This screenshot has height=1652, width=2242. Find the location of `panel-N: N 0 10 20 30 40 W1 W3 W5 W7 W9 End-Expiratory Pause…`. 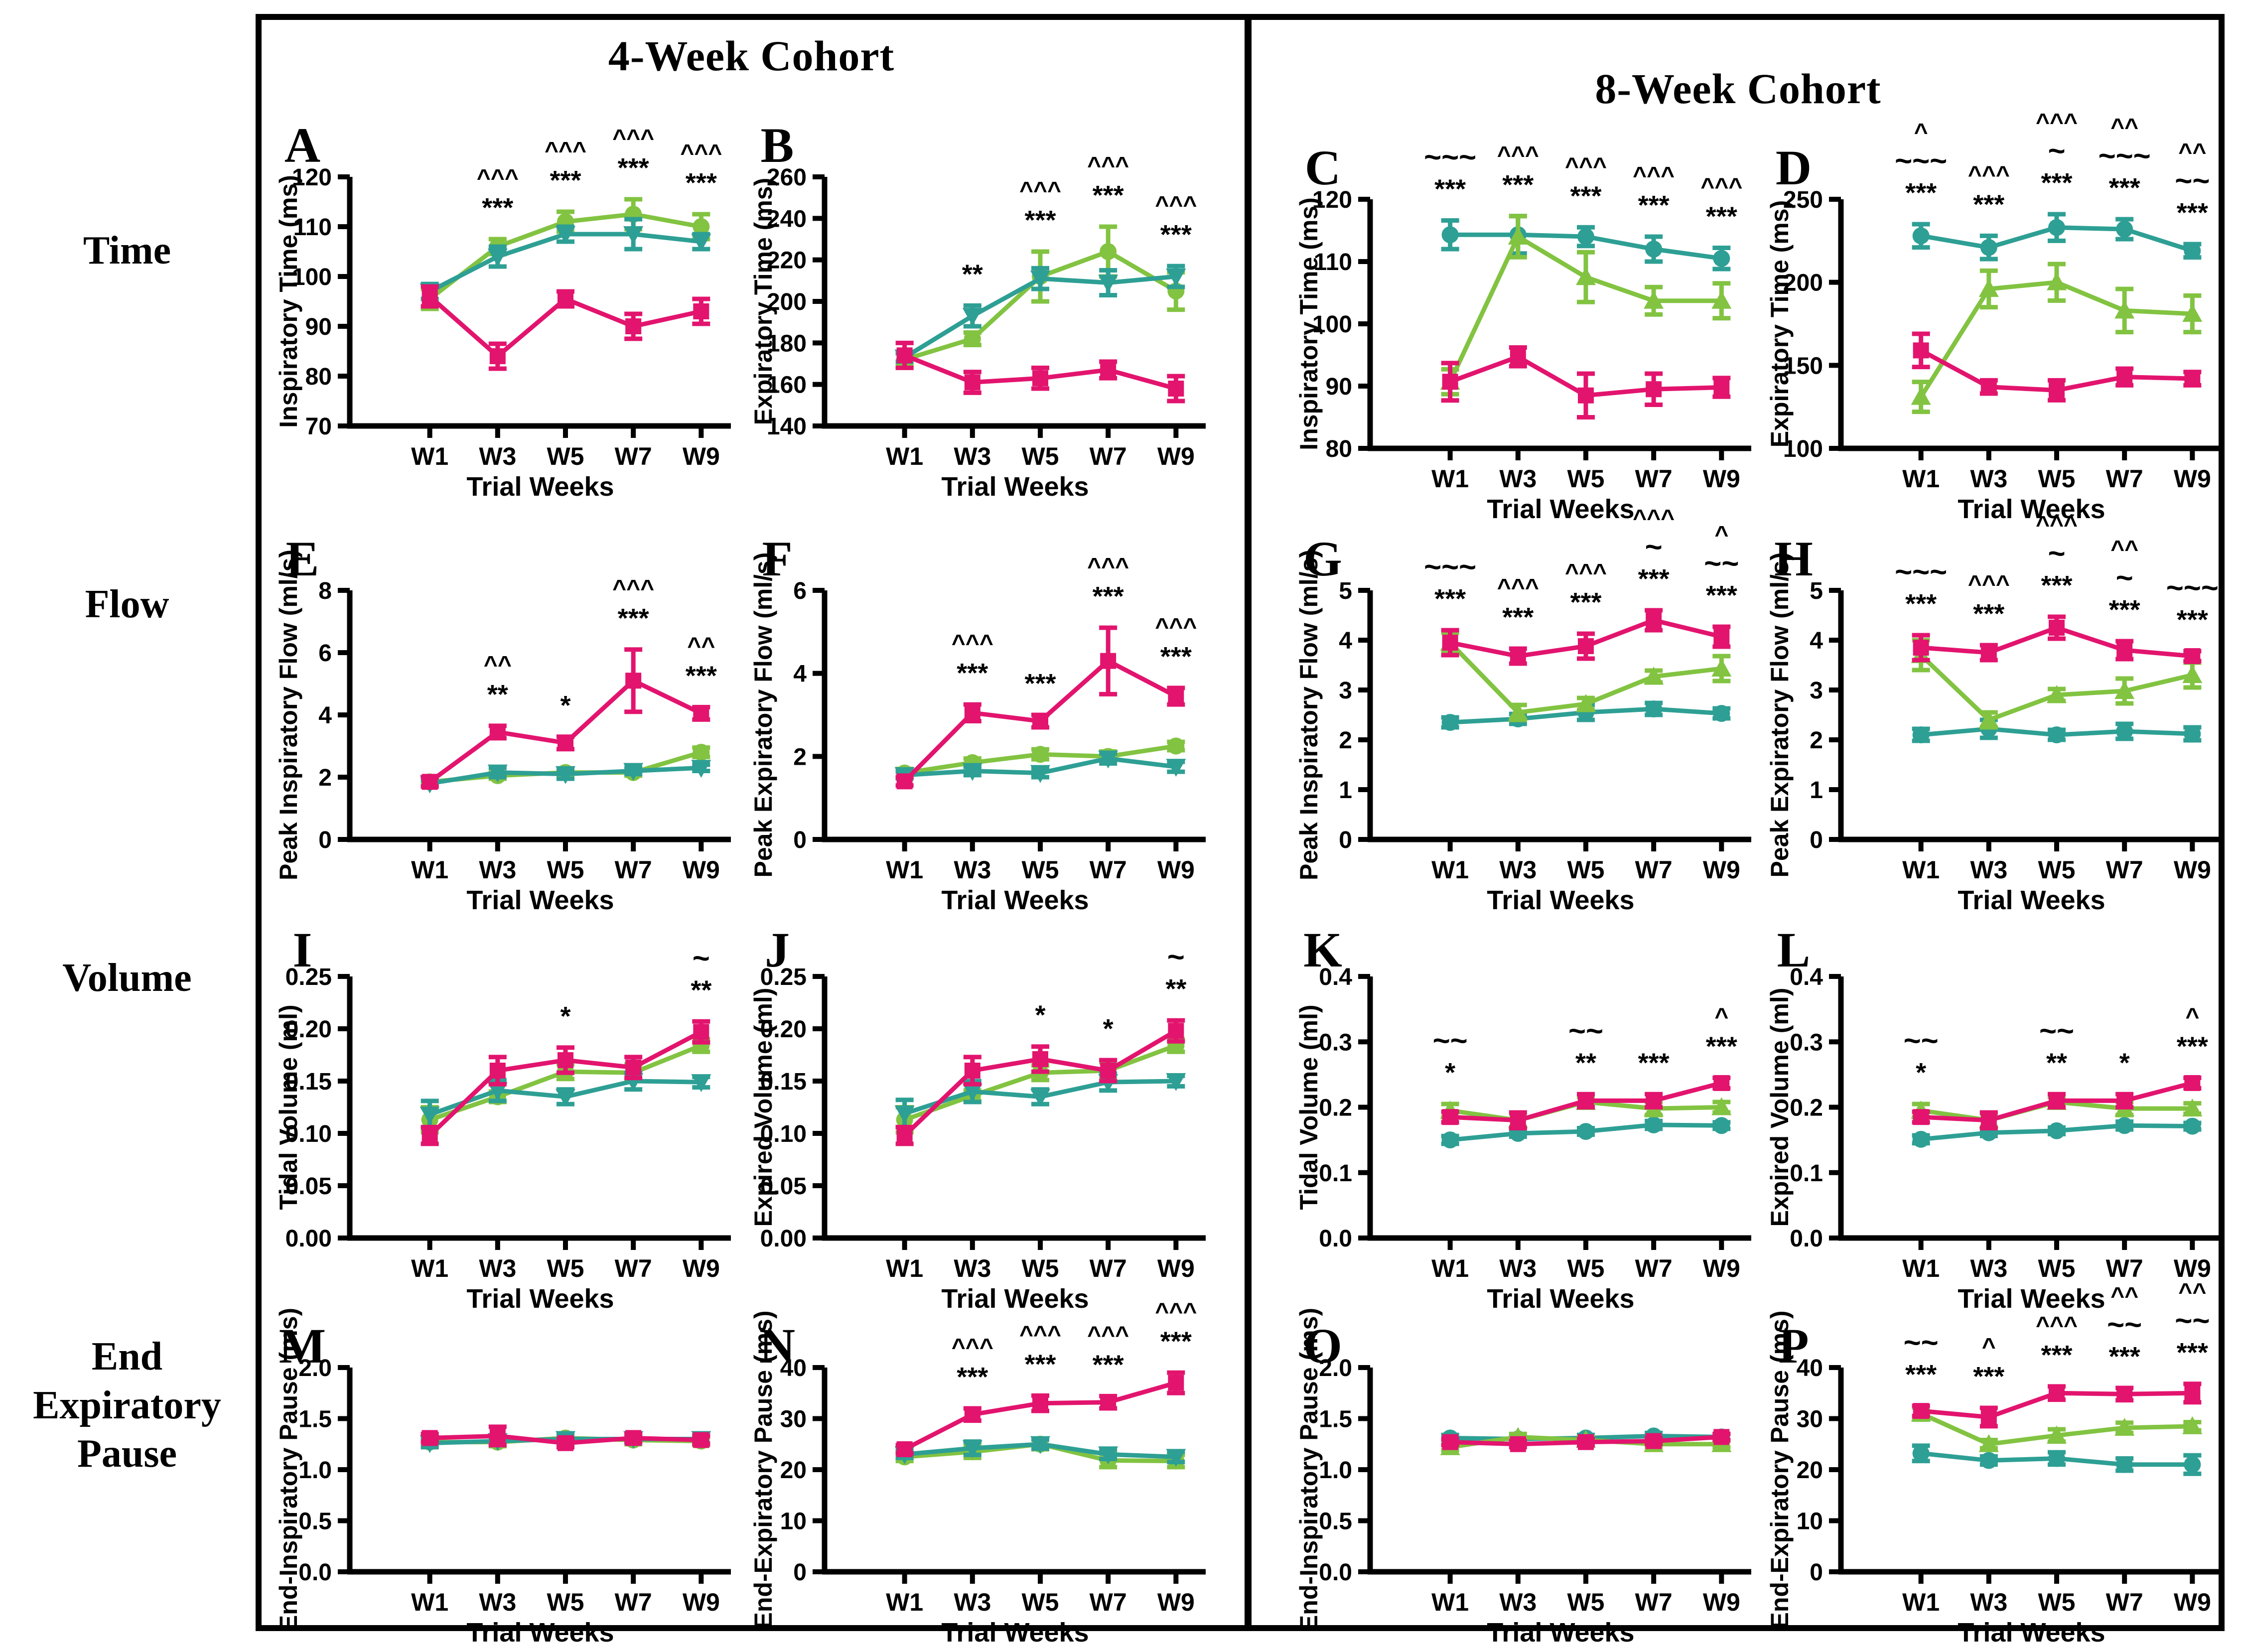

panel-N: N 0 10 20 30 40 W1 W3 W5 W7 W9 End-Expiratory Pause… is located at coordinates (985, 1473).